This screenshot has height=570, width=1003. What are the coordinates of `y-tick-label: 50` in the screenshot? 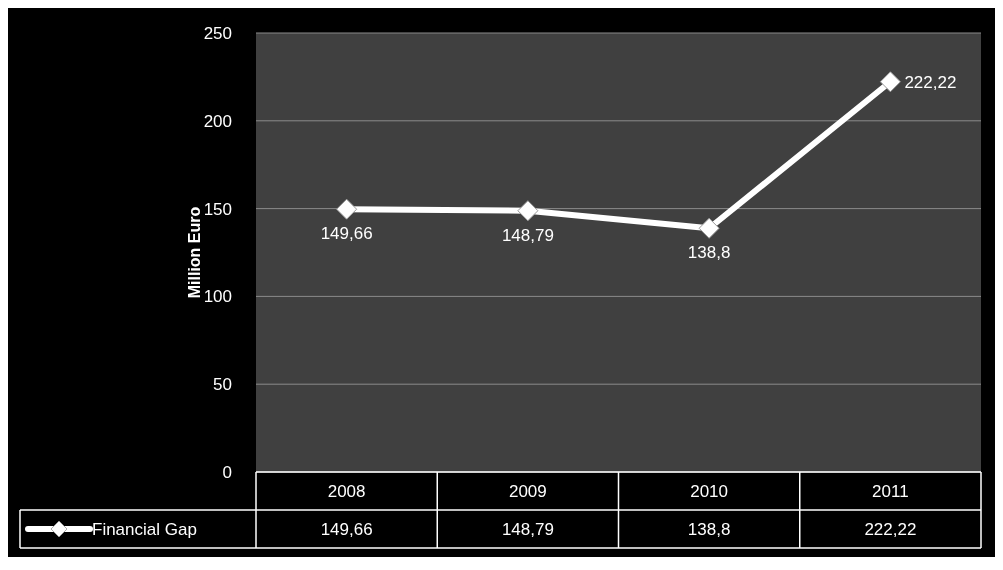 It's located at (222, 385).